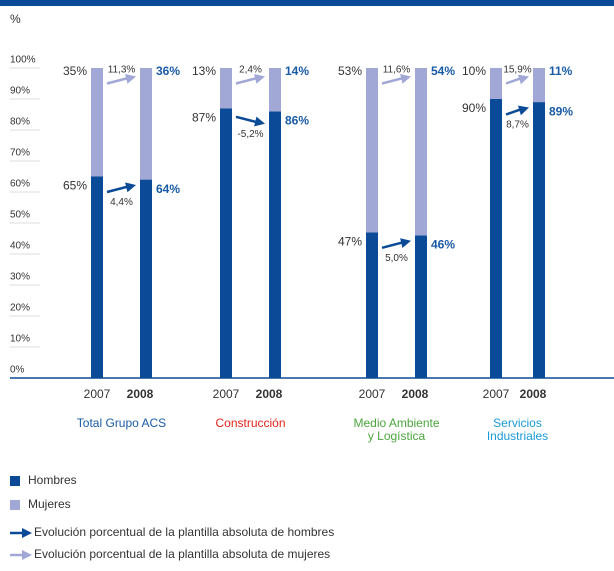 Image resolution: width=614 pixels, height=571 pixels. Describe the element at coordinates (350, 241) in the screenshot. I see `data-label: 47%` at that location.